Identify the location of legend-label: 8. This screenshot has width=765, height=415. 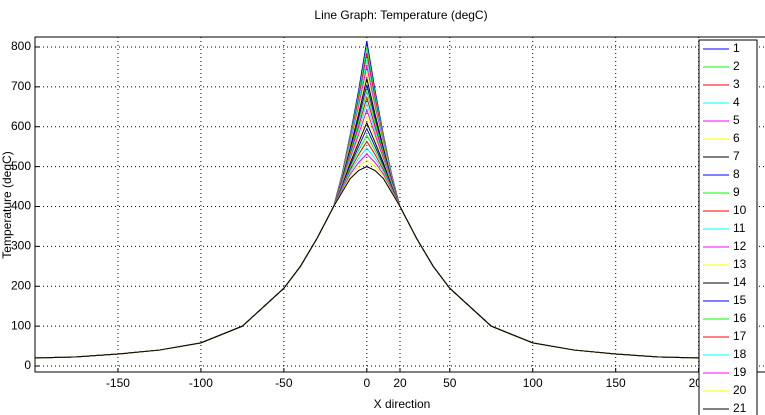
(736, 174).